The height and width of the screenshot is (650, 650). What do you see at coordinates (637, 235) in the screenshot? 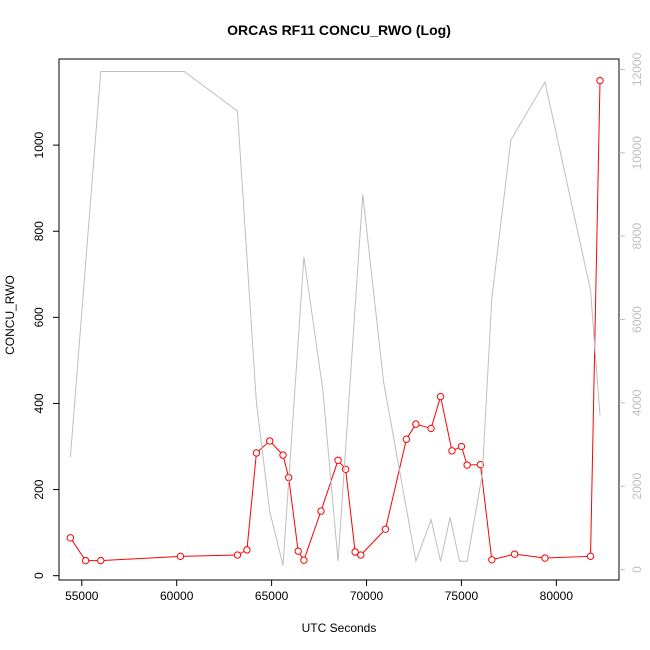
I see `y2-tick-label: 8000` at bounding box center [637, 235].